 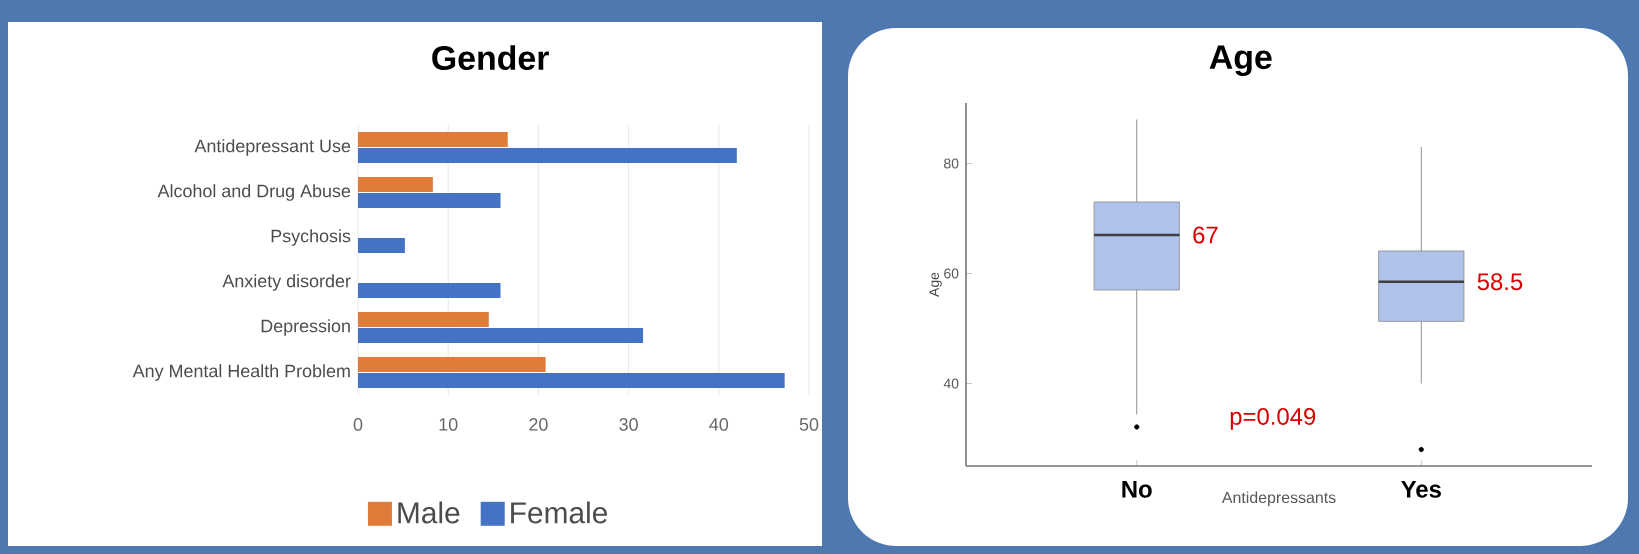 What do you see at coordinates (311, 237) in the screenshot?
I see `y-tick-label: Psychosis` at bounding box center [311, 237].